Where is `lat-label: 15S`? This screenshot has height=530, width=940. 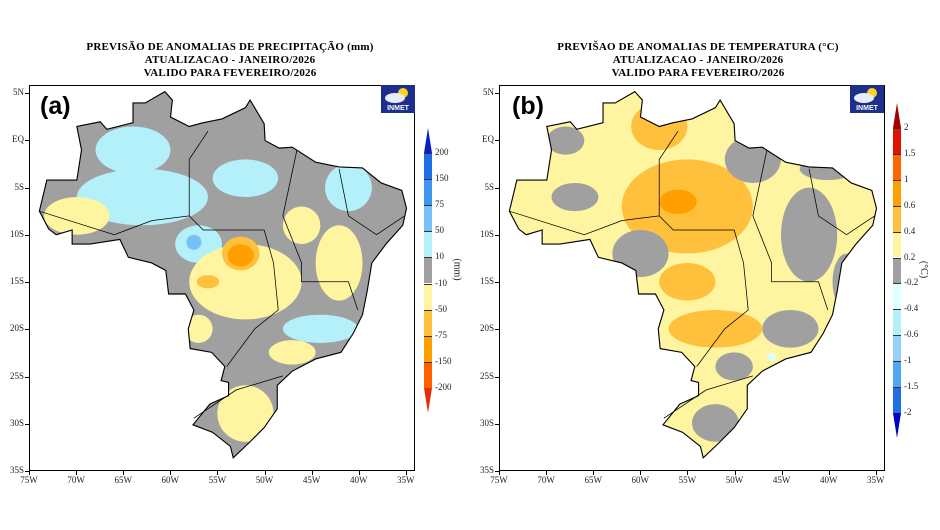
lat-label: 15S is located at coordinates (486, 281).